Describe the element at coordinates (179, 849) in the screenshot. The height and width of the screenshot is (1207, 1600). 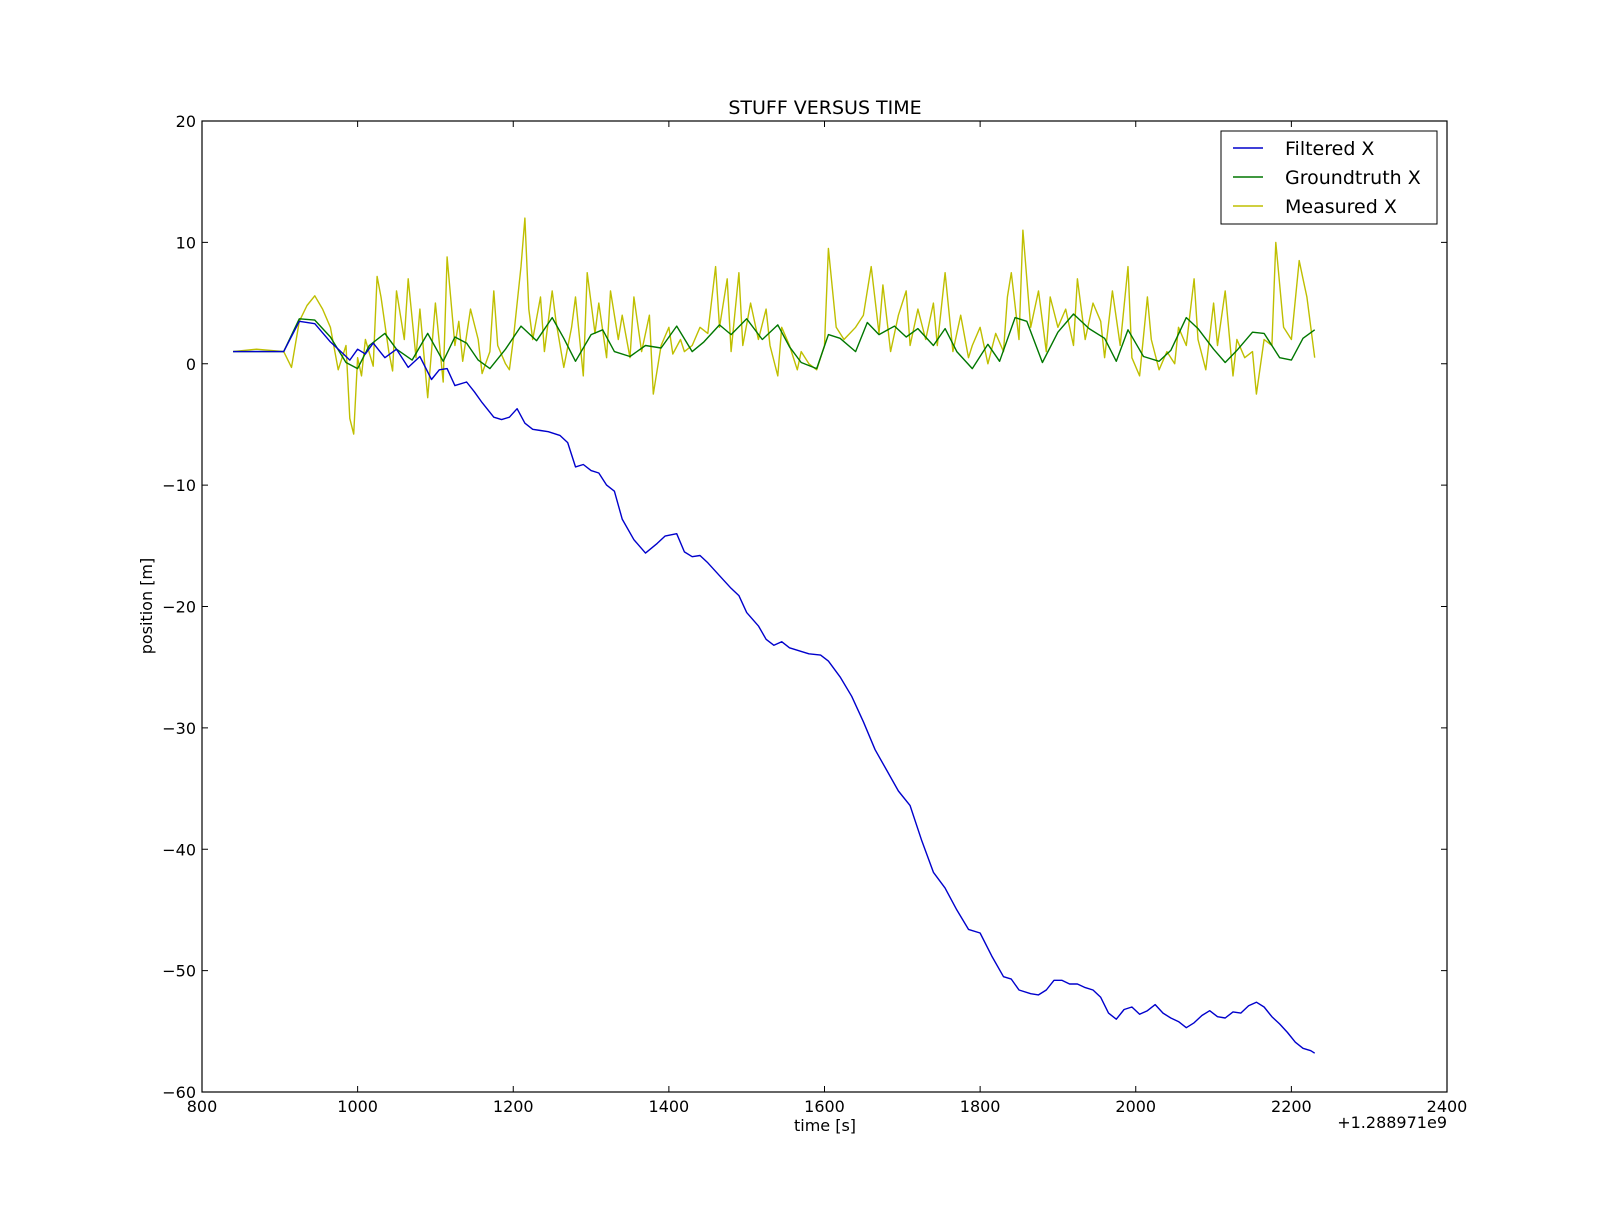
I see `y-tick-label: −40` at that location.